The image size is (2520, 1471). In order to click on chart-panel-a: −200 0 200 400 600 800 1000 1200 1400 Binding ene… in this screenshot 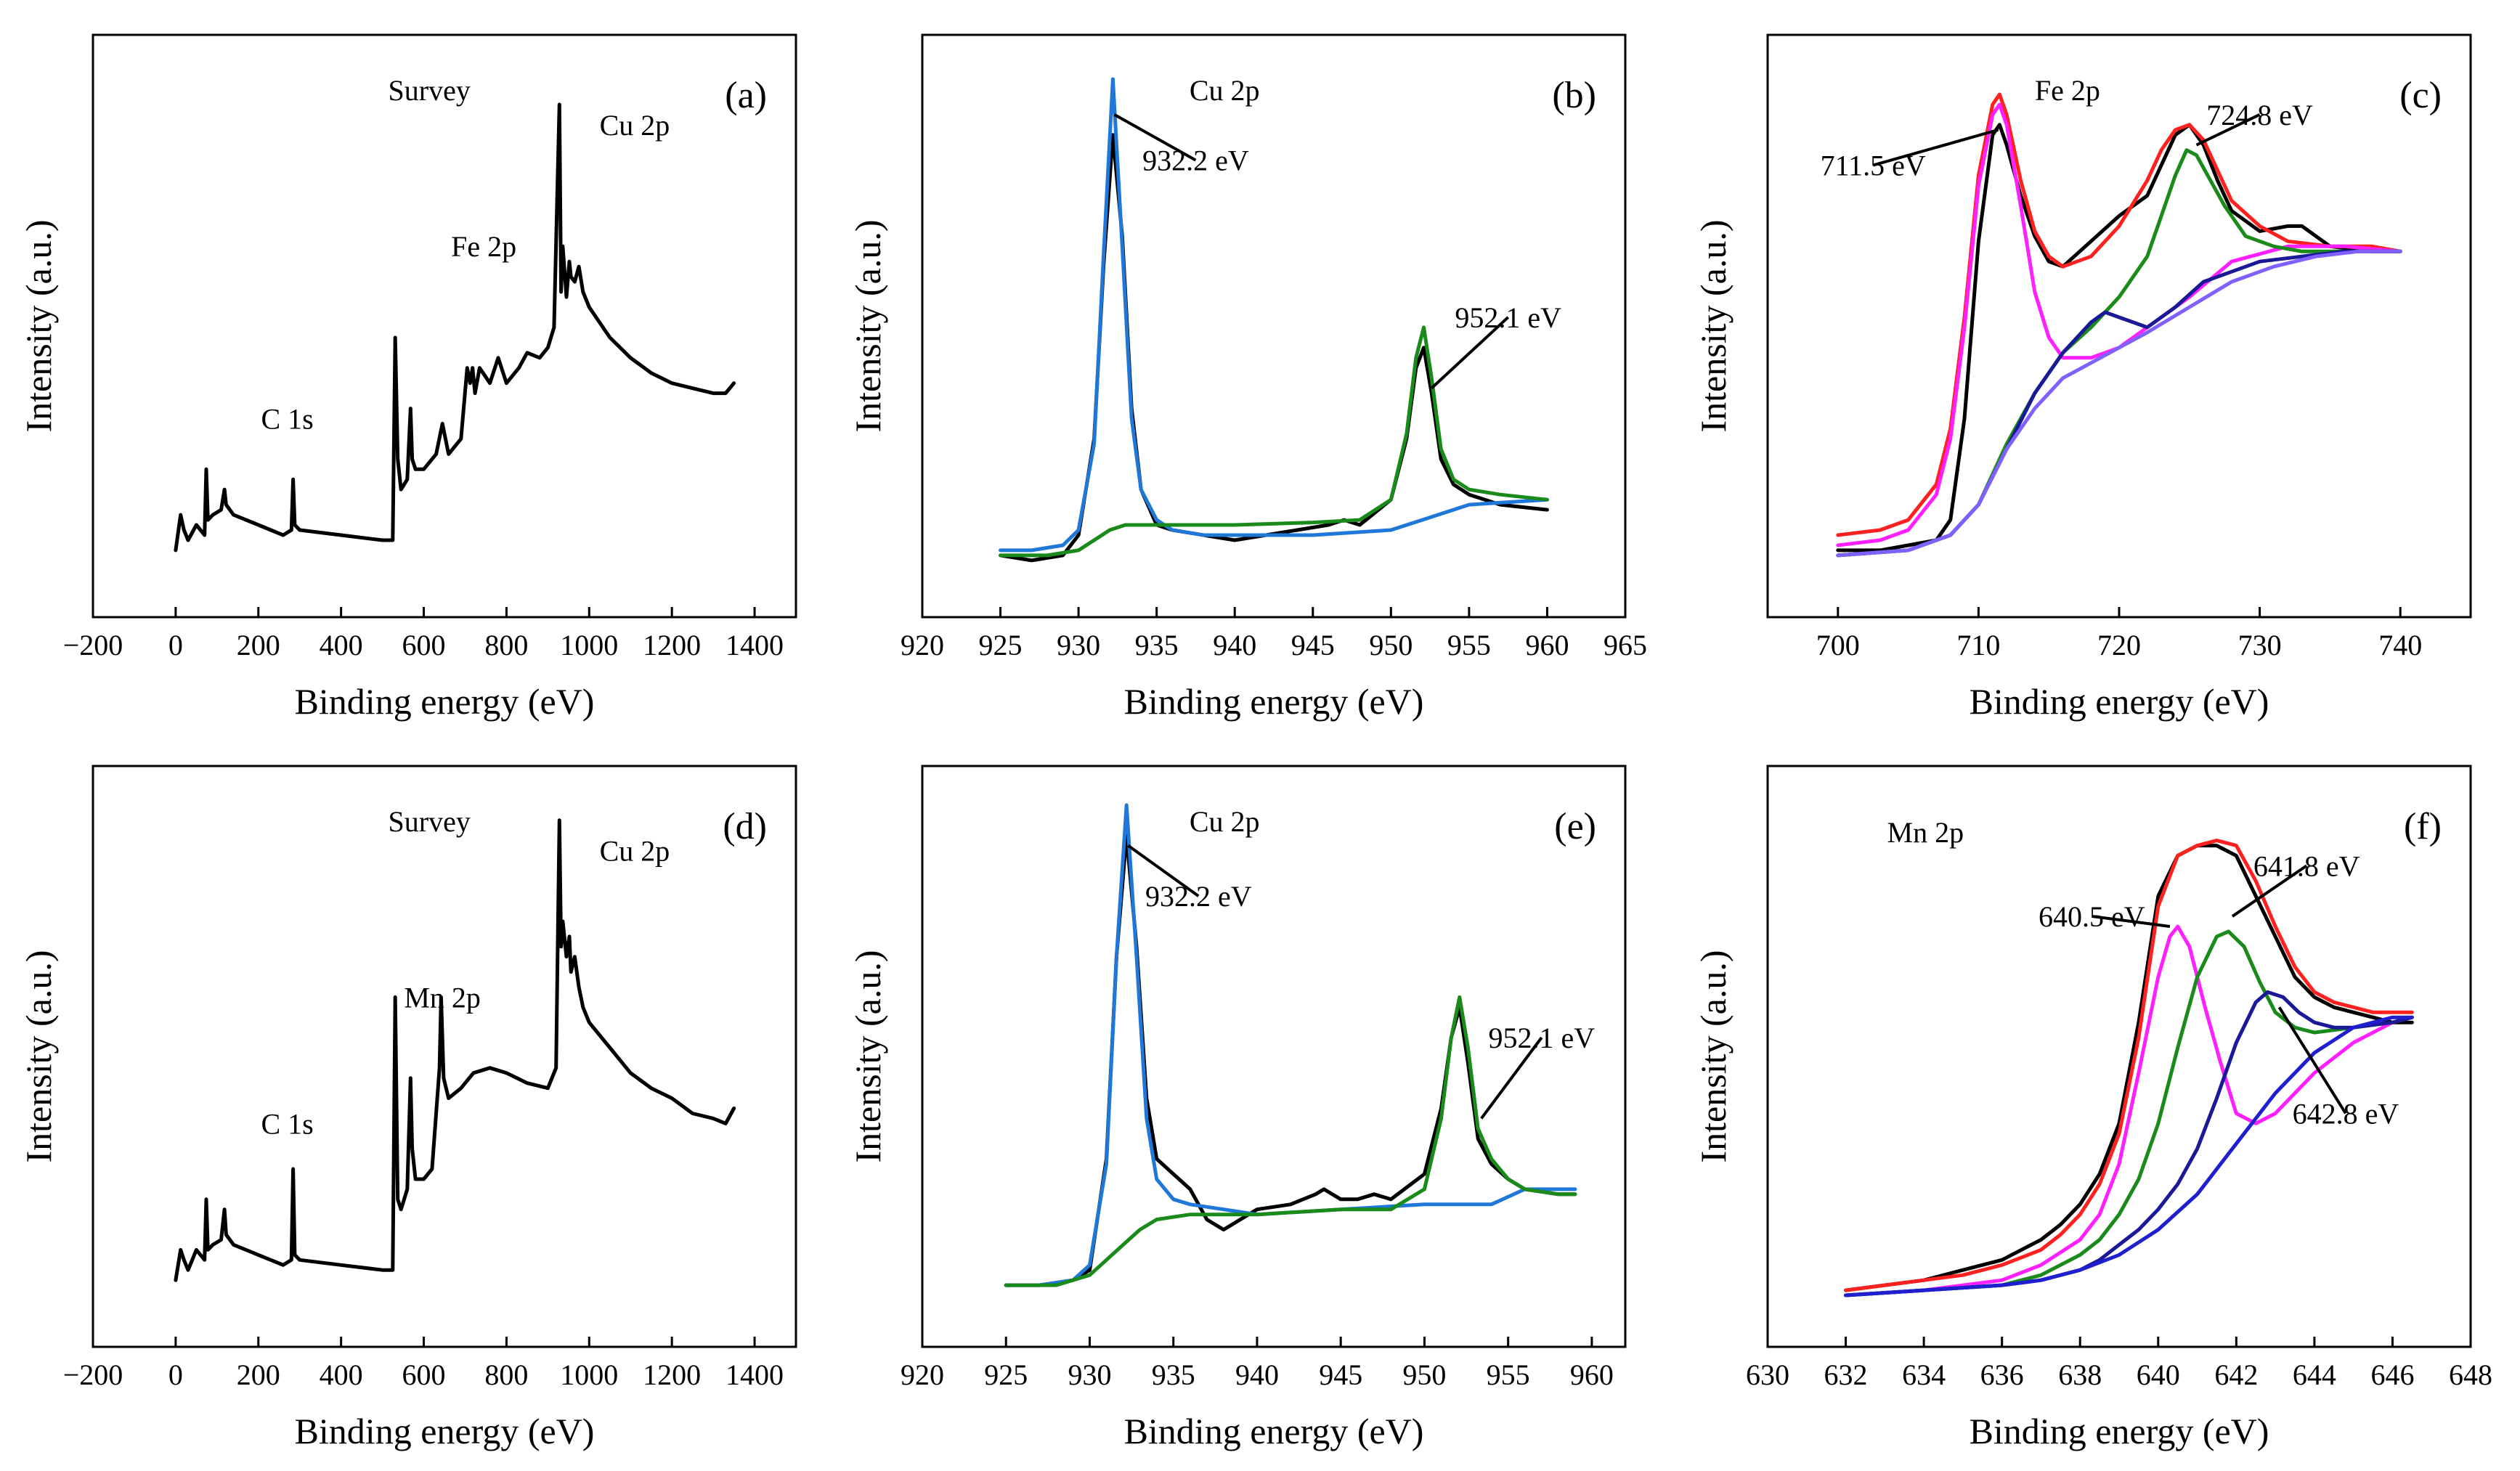, I will do `click(407, 378)`.